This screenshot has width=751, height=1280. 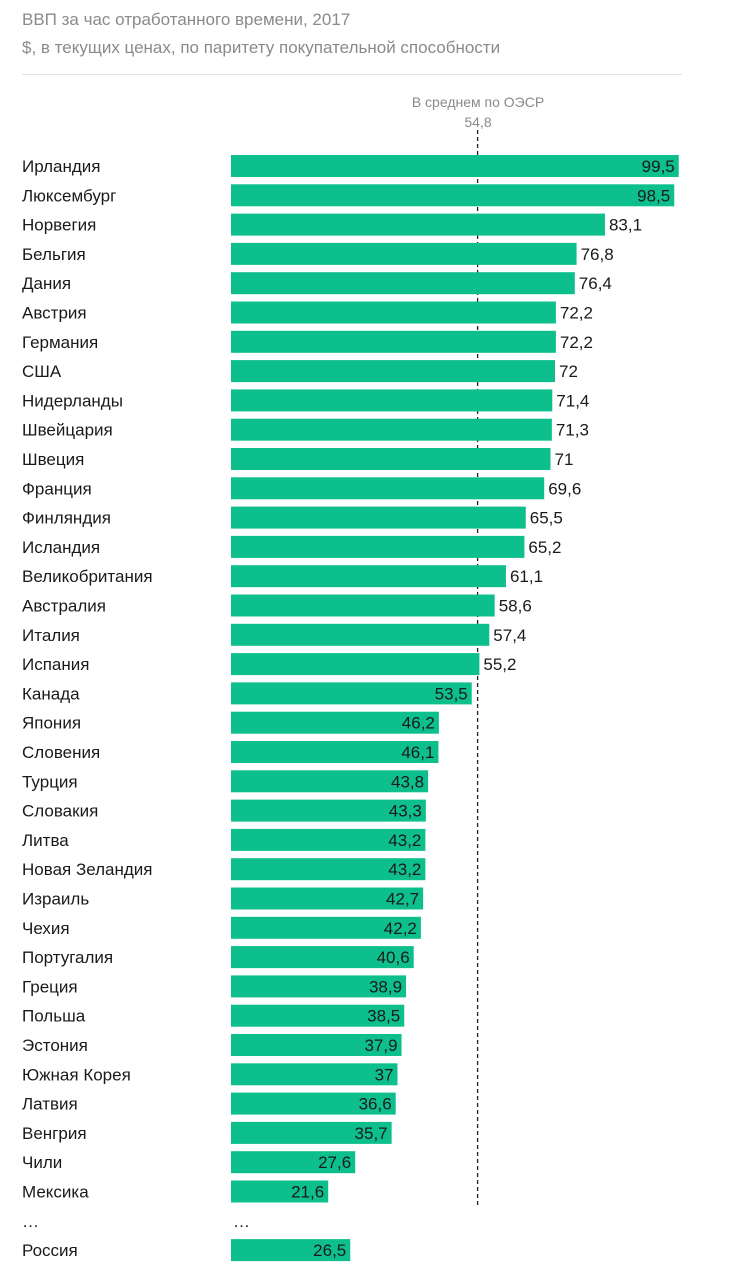 I want to click on category-label: Бельгия, so click(x=54, y=254).